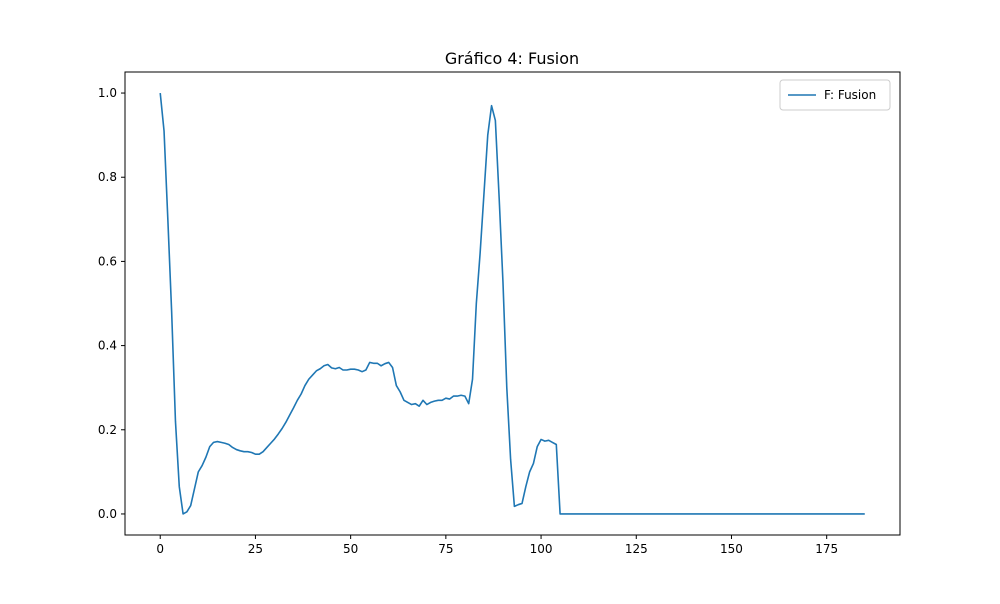 The width and height of the screenshot is (1000, 604). Describe the element at coordinates (731, 549) in the screenshot. I see `x-tick-label: 150` at that location.